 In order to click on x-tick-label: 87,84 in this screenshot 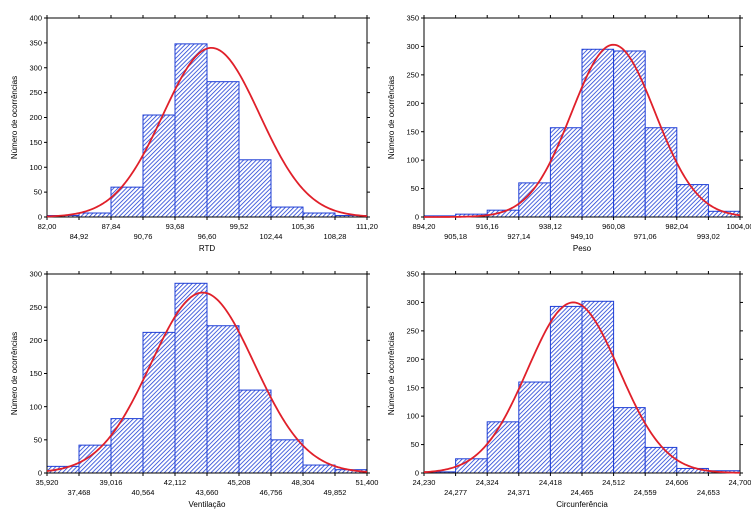, I will do `click(111, 226)`.